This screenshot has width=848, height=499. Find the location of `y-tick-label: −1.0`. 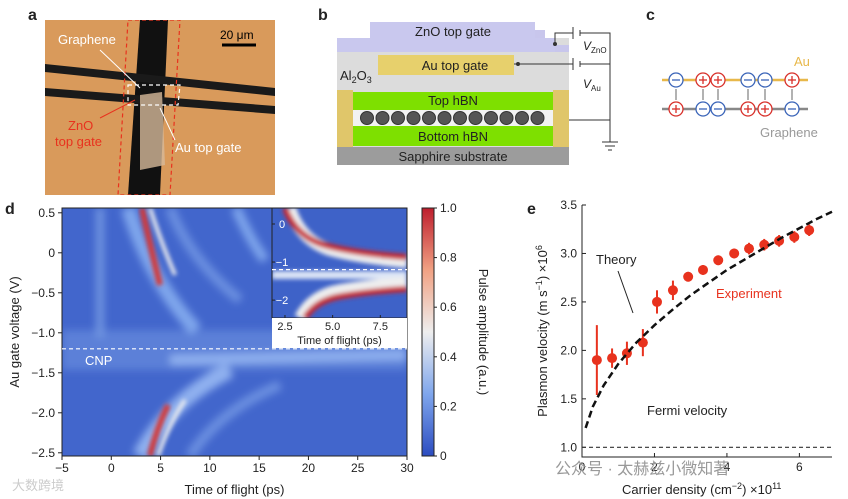

y-tick-label: −1.0 is located at coordinates (43, 333).